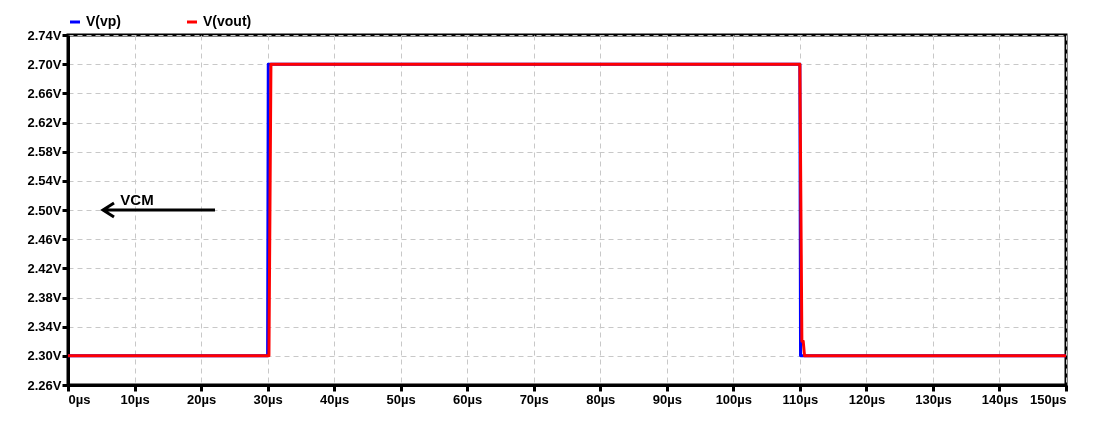 This screenshot has width=1094, height=424. What do you see at coordinates (667, 399) in the screenshot?
I see `x-tick-label: 90µs` at bounding box center [667, 399].